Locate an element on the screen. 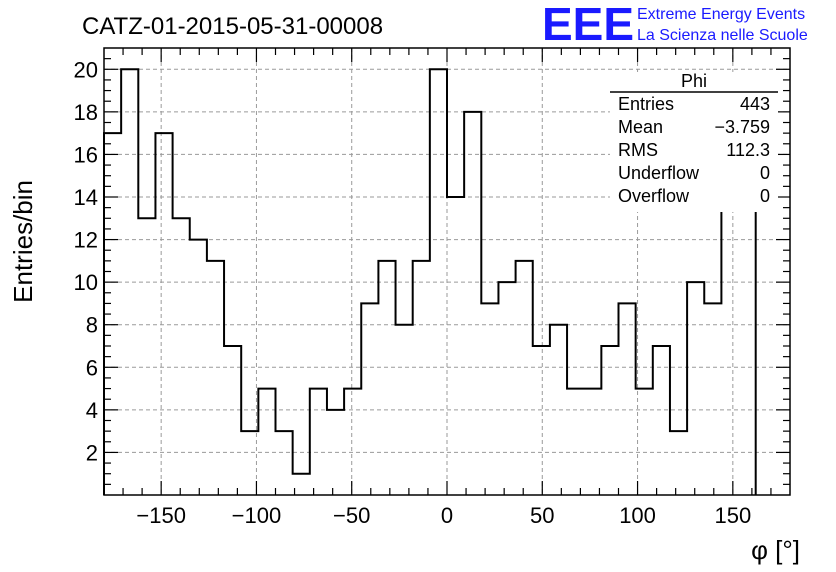  y-axis-title: Entries/bin is located at coordinates (23, 241).